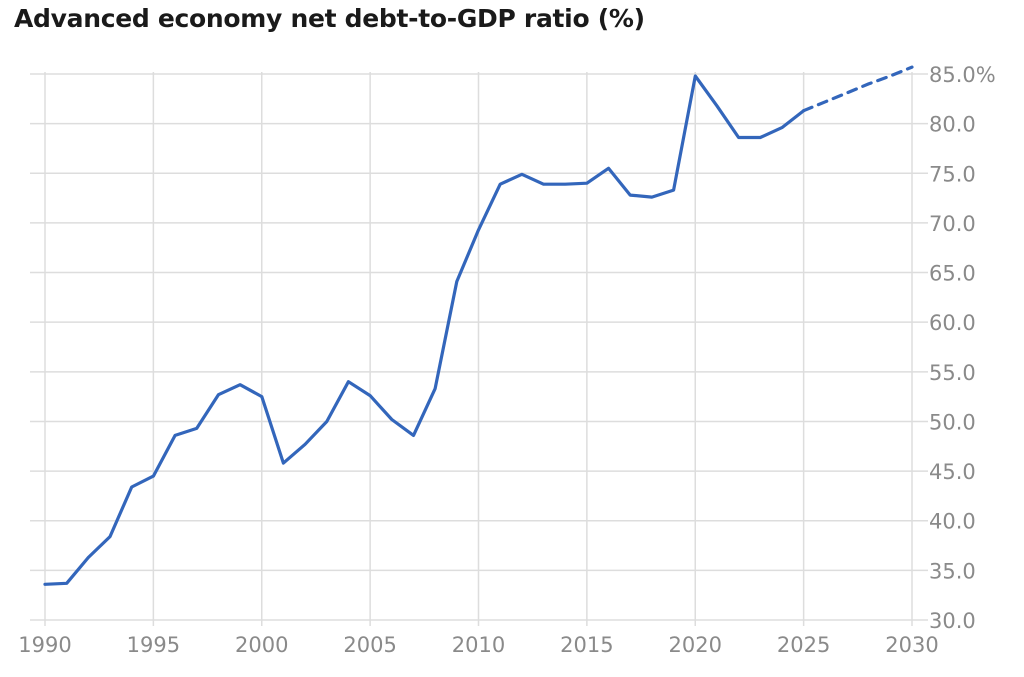  What do you see at coordinates (952, 422) in the screenshot?
I see `y-tick-label: 50.0` at bounding box center [952, 422].